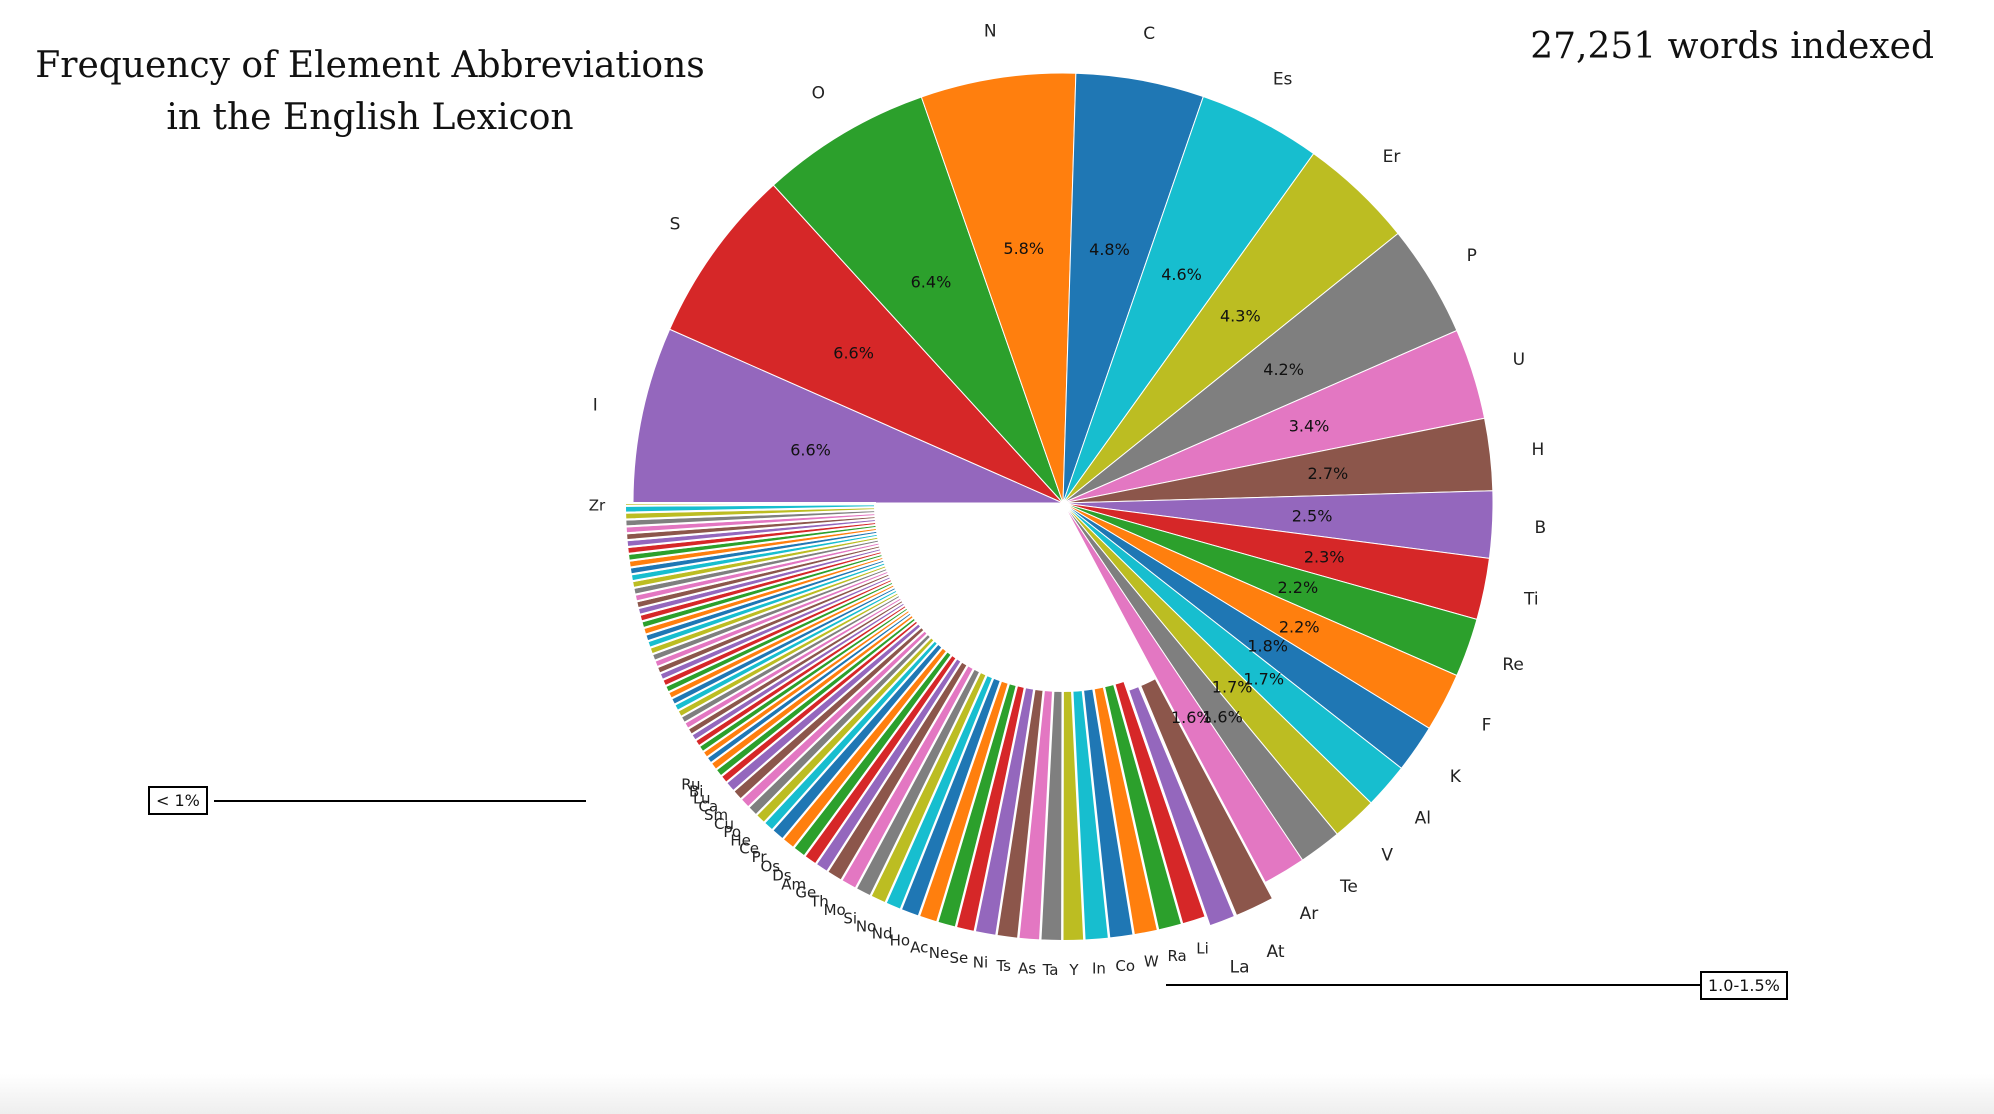 Image resolution: width=1994 pixels, height=1114 pixels. What do you see at coordinates (1240, 968) in the screenshot?
I see `slice-label-la: La` at bounding box center [1240, 968].